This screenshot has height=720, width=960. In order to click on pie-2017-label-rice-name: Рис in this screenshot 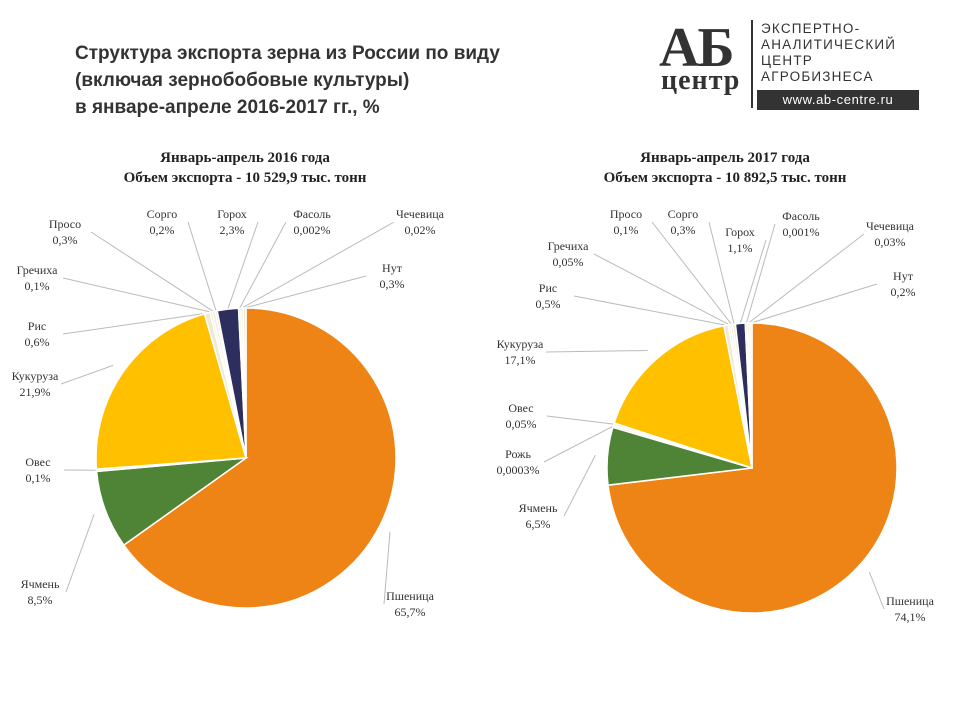, I will do `click(548, 288)`.